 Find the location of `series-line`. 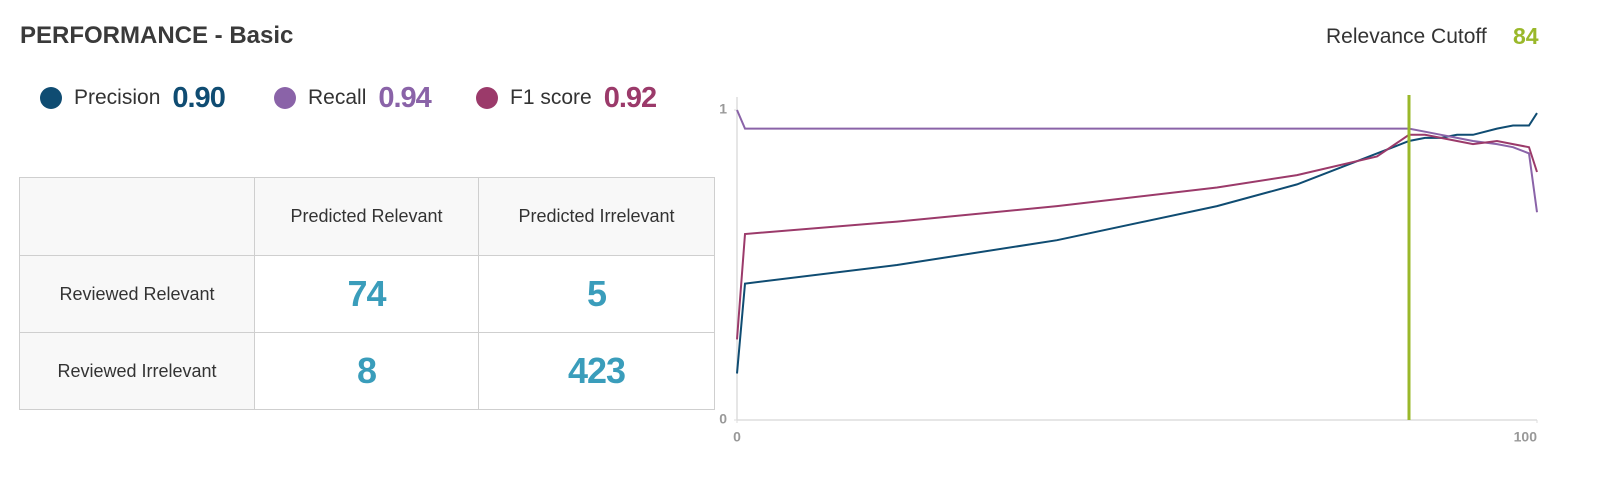

series-line is located at coordinates (1137, 161).